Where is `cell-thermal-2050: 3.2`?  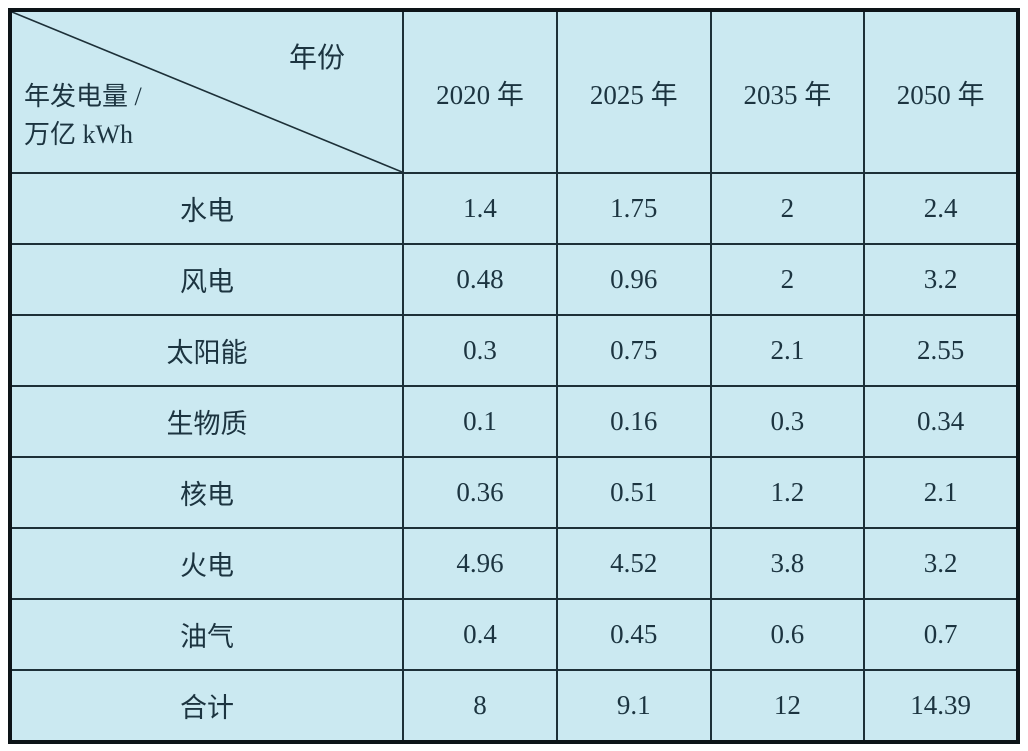 cell-thermal-2050: 3.2 is located at coordinates (941, 563).